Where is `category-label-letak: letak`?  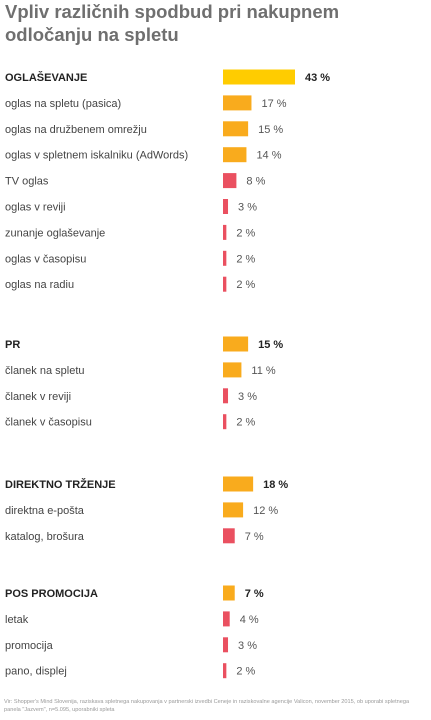 category-label-letak: letak is located at coordinates (17, 620).